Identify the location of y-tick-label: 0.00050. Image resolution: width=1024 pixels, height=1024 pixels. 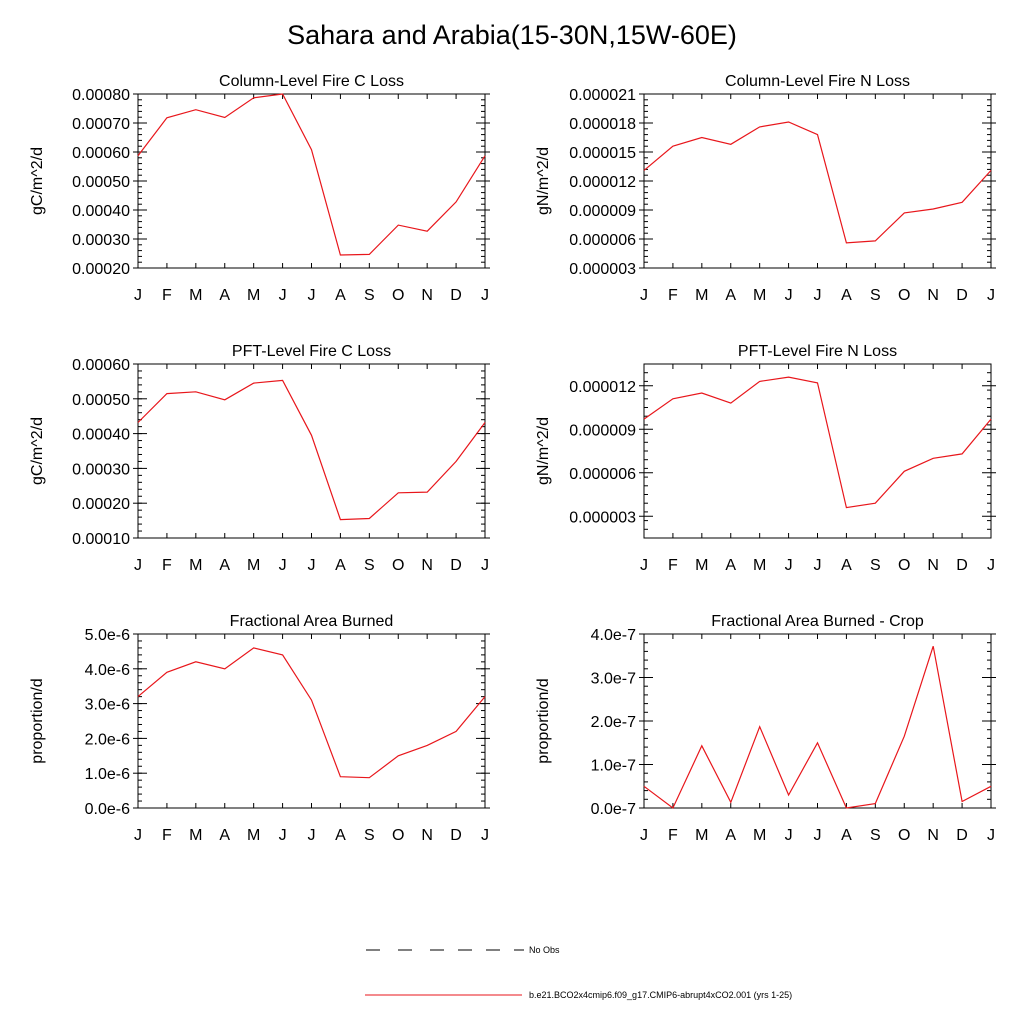
(101, 400).